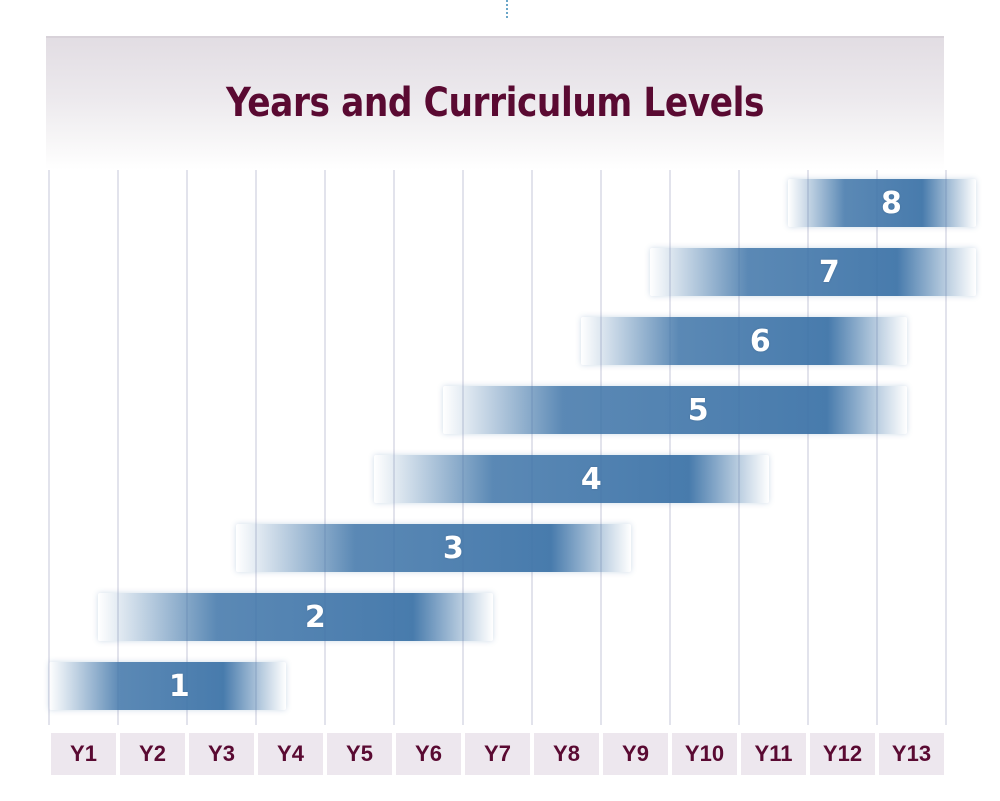  I want to click on level-band-1: 1, so click(167, 686).